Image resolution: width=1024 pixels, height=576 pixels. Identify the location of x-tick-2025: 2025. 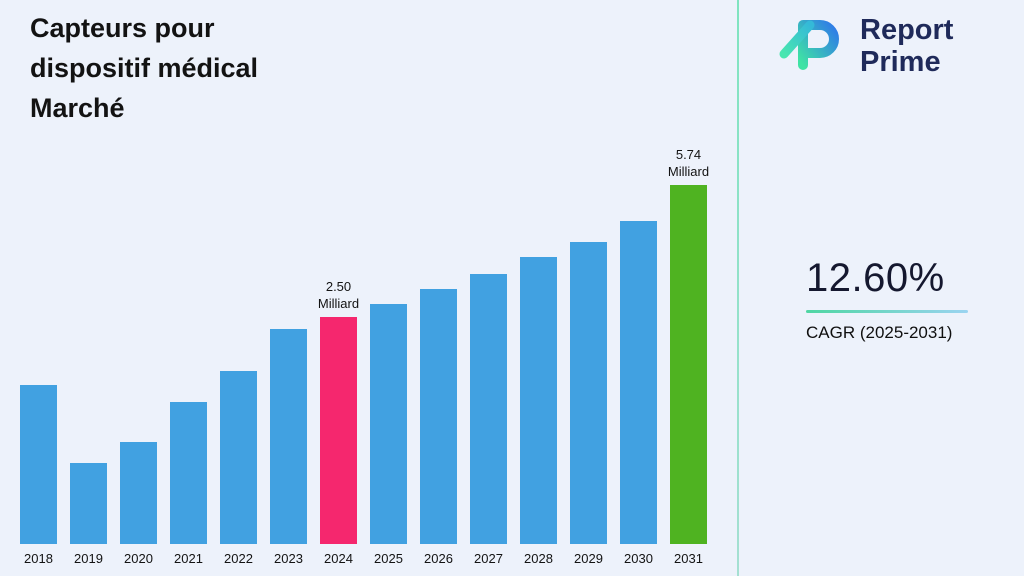
(388, 558).